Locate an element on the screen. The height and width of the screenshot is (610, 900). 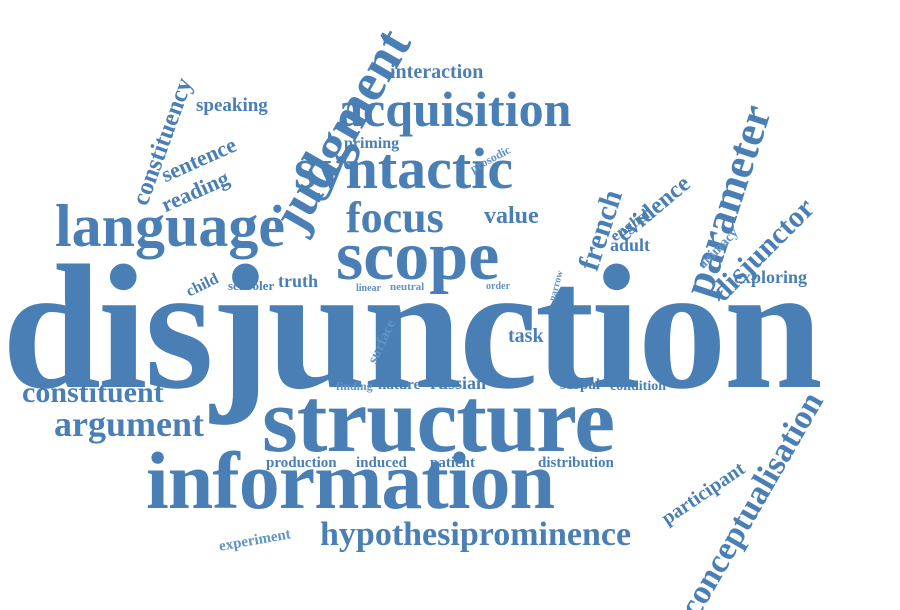
word-value: value is located at coordinates (511, 216).